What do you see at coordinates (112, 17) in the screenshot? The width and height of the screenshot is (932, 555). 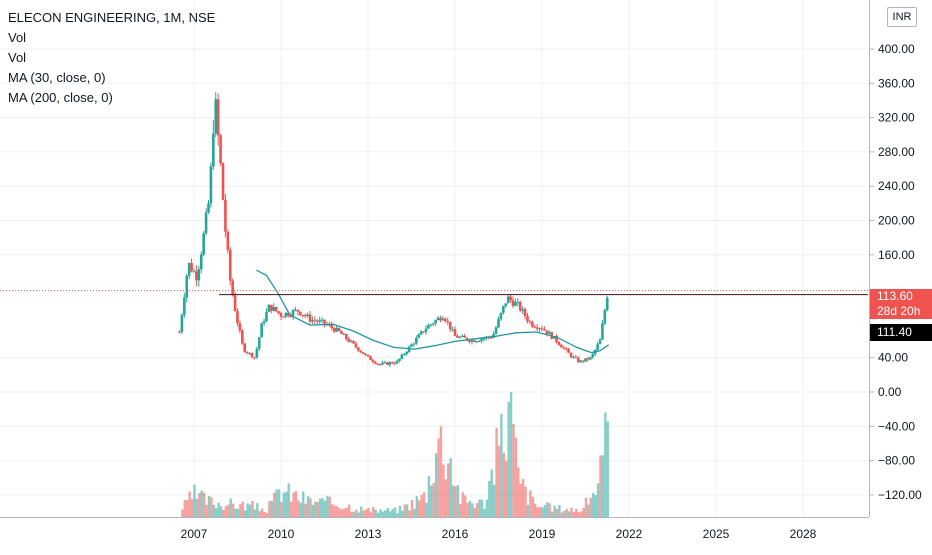 I see `symbol-title: ELECON ENGINEERING, 1M, NSE` at bounding box center [112, 17].